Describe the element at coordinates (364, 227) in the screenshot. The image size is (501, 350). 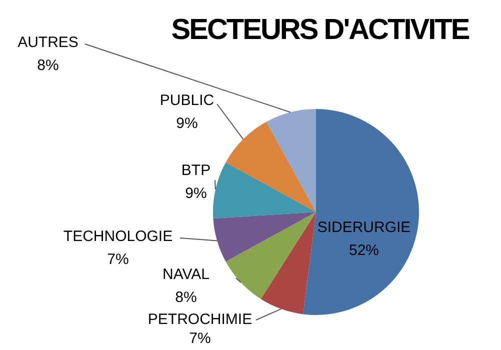
I see `slice-label: SIDERURGIE` at that location.